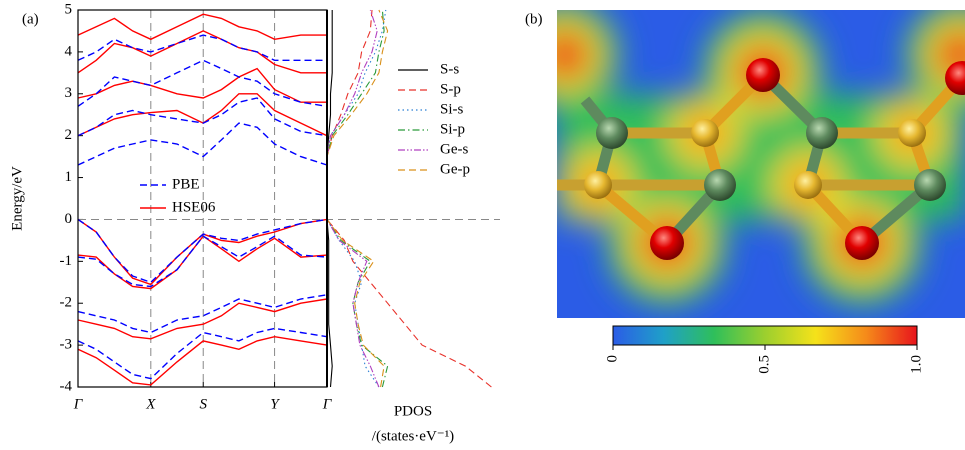  I want to click on colorbar-tick-label: 0.5, so click(764, 364).